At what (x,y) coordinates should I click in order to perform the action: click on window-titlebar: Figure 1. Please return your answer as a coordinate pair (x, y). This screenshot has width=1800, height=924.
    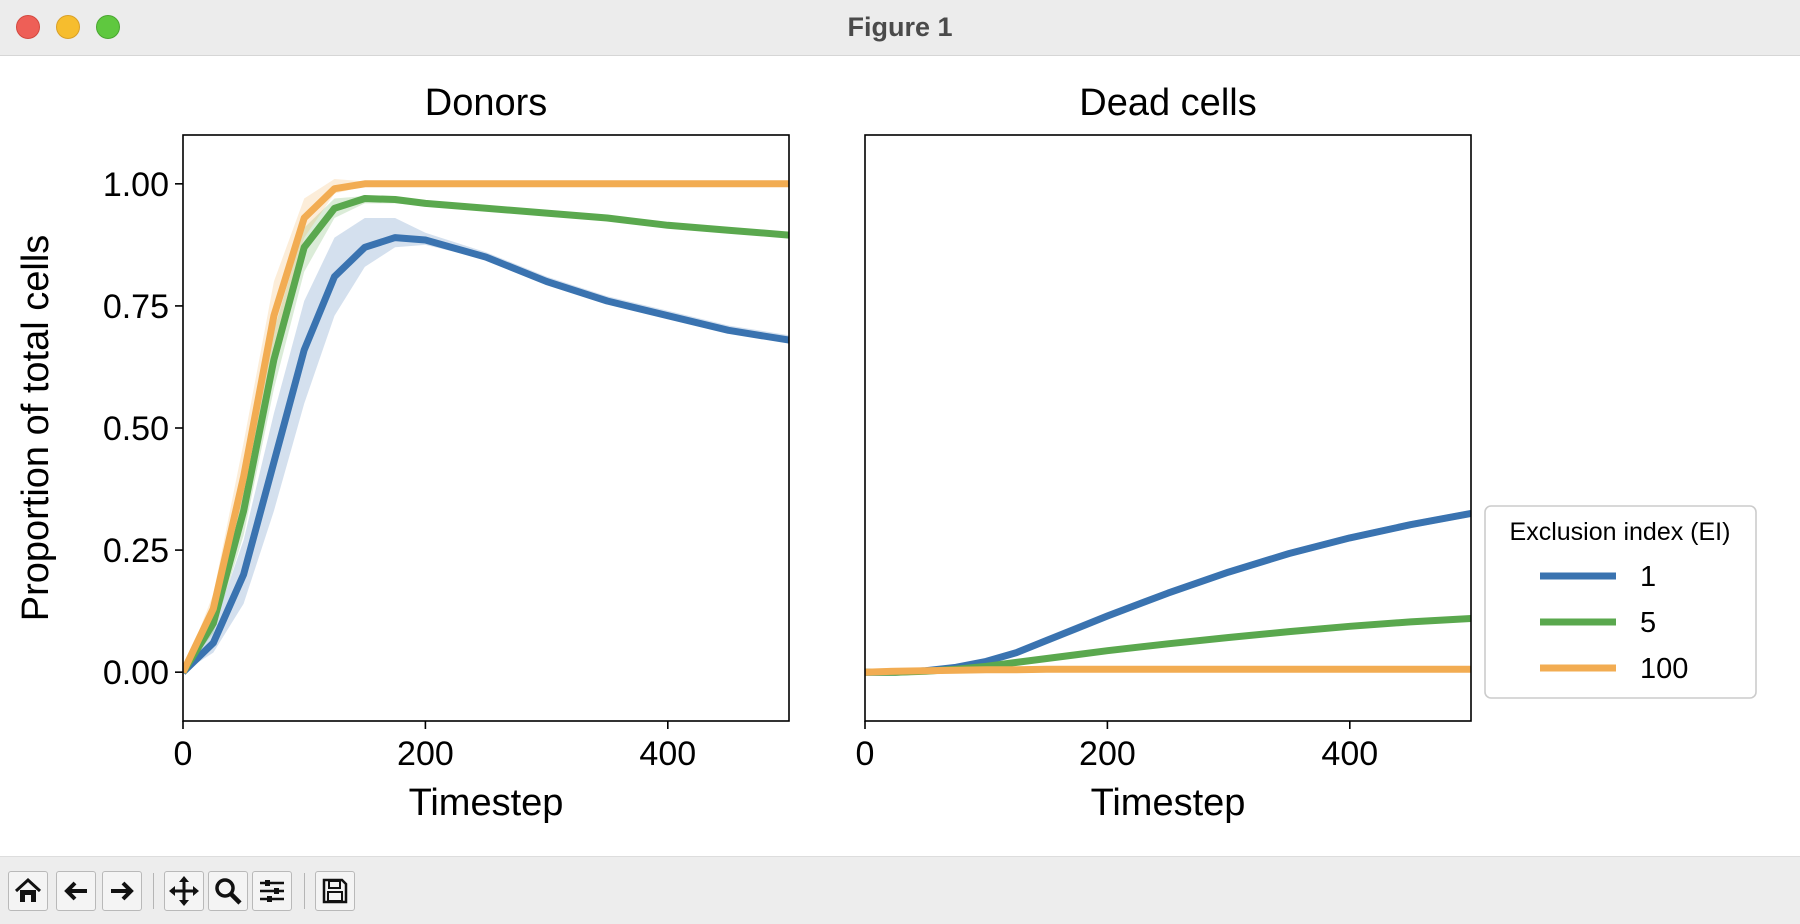
    Looking at the image, I should click on (900, 28).